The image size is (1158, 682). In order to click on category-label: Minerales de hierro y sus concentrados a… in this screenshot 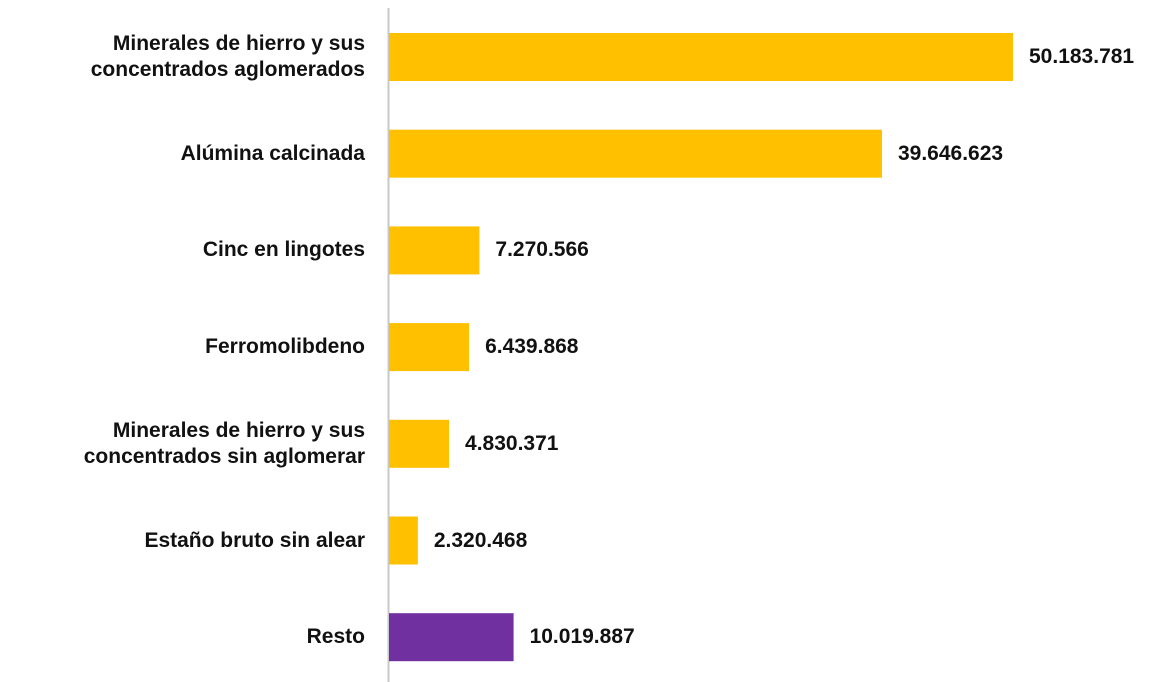, I will do `click(227, 56)`.